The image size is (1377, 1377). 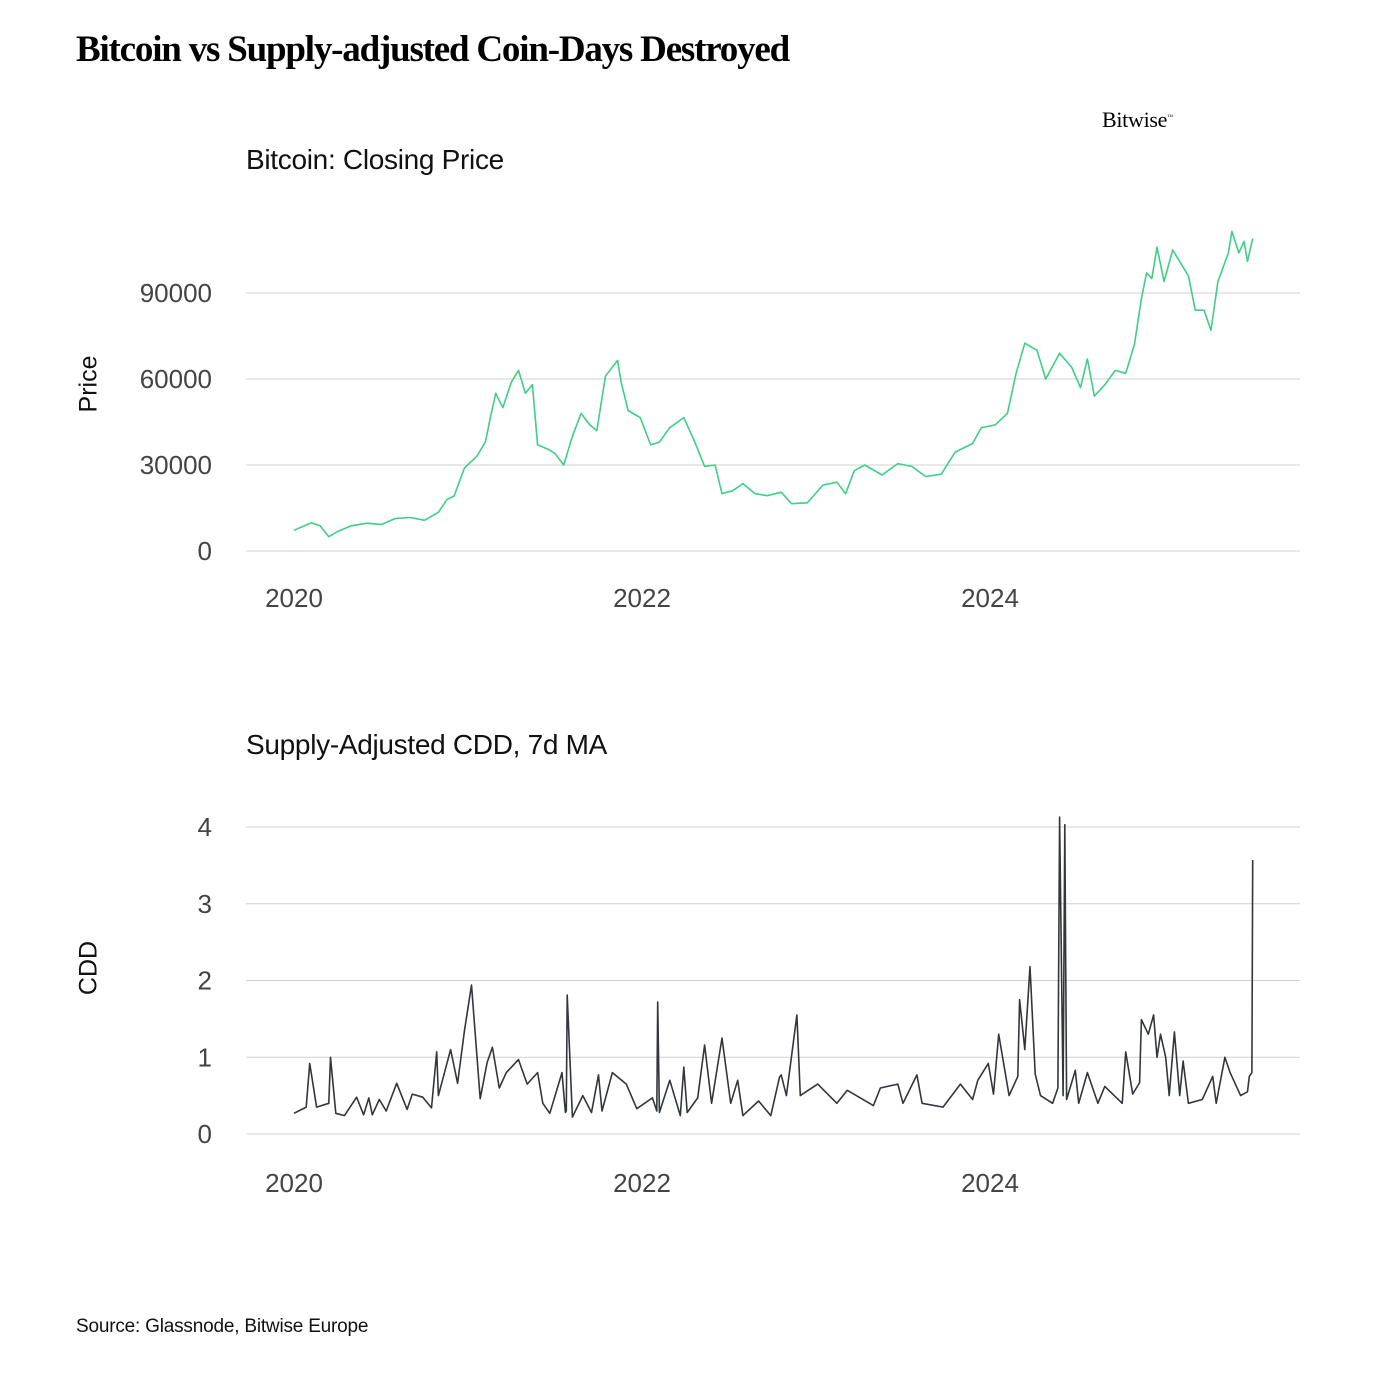 I want to click on cdd-y-tick-label: 2, so click(x=205, y=981).